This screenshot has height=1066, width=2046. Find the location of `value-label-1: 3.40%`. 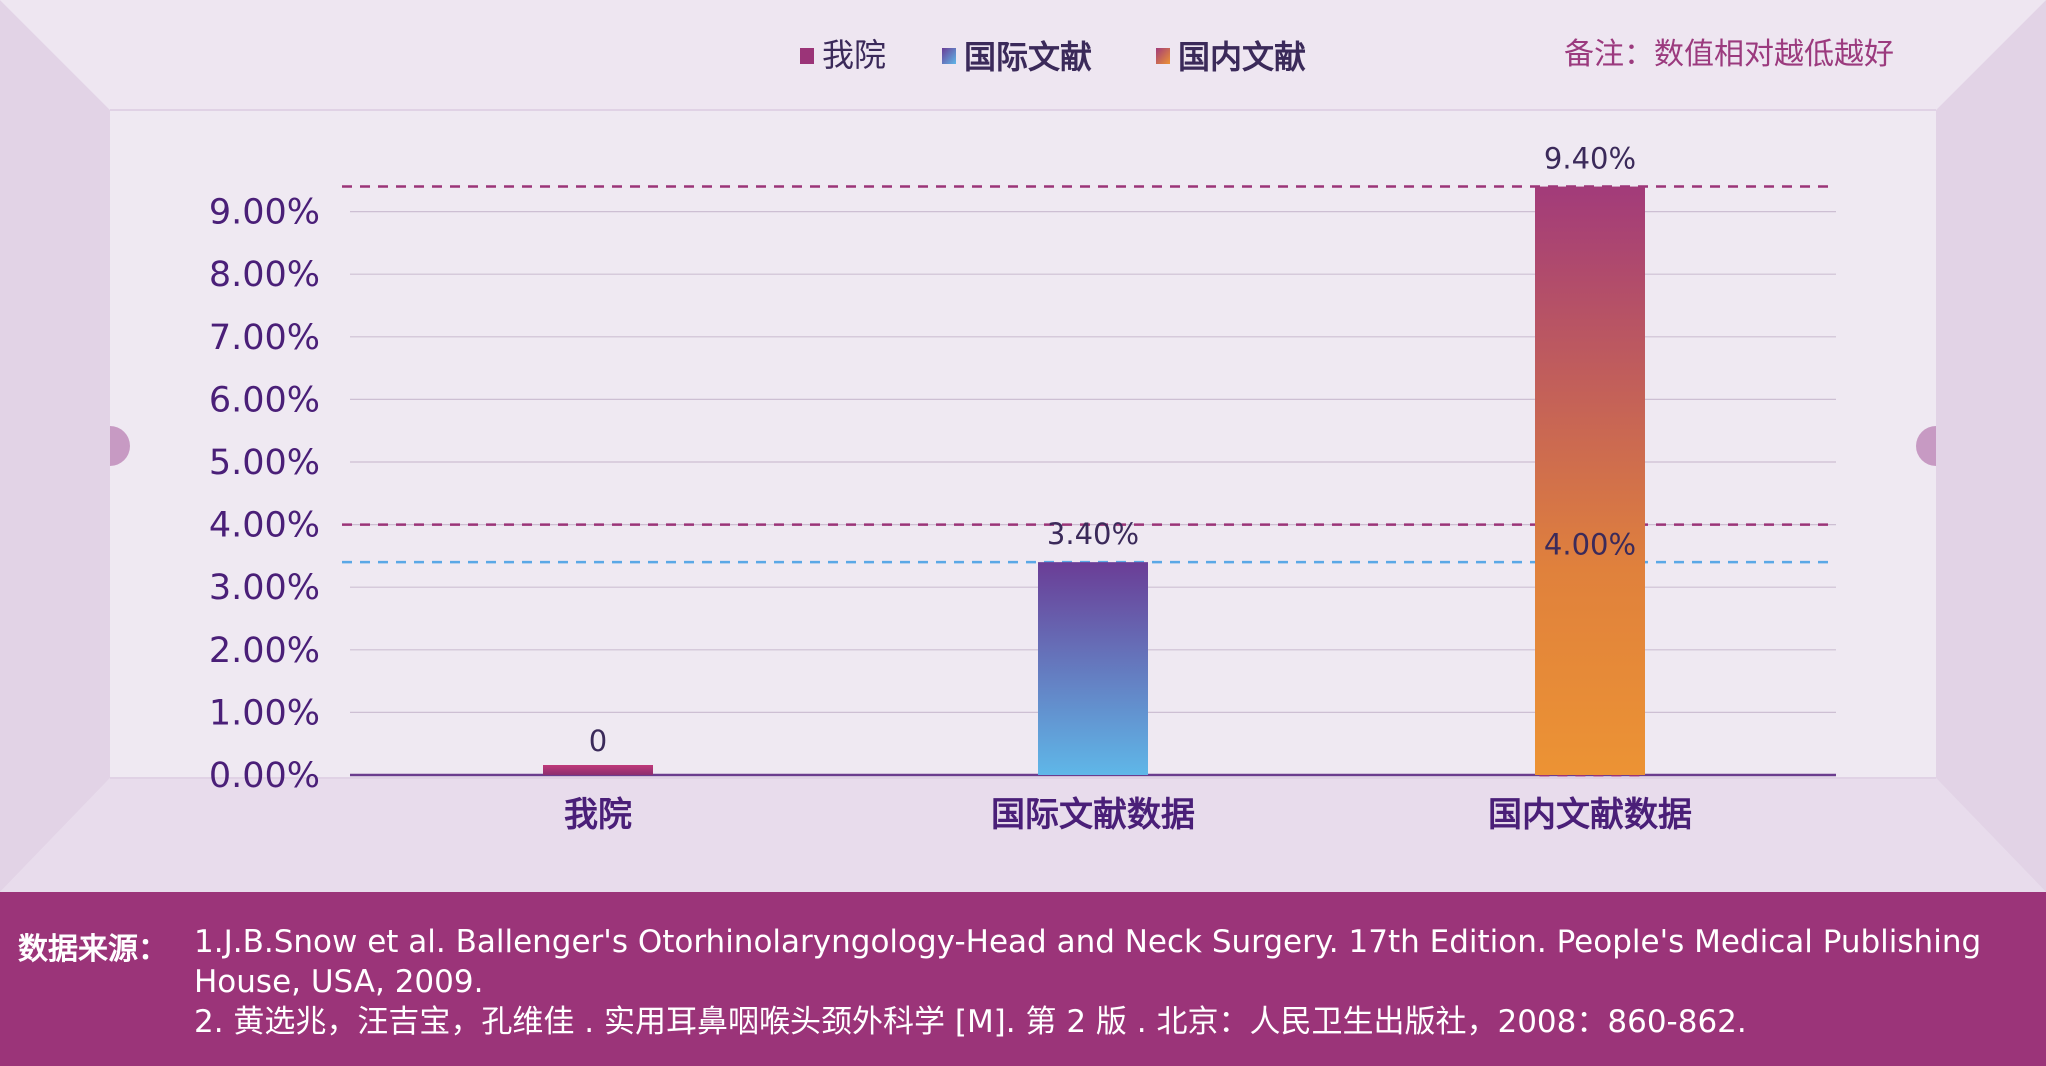

value-label-1: 3.40% is located at coordinates (1093, 534).